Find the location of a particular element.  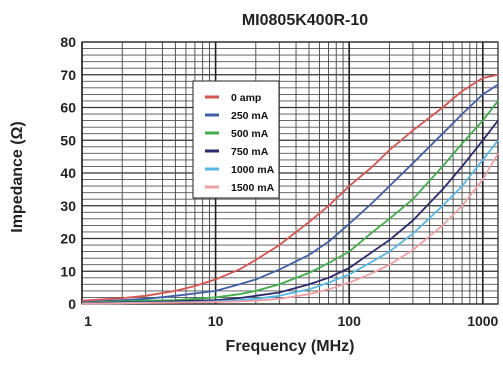

legend-label: 1500 mA is located at coordinates (253, 188).